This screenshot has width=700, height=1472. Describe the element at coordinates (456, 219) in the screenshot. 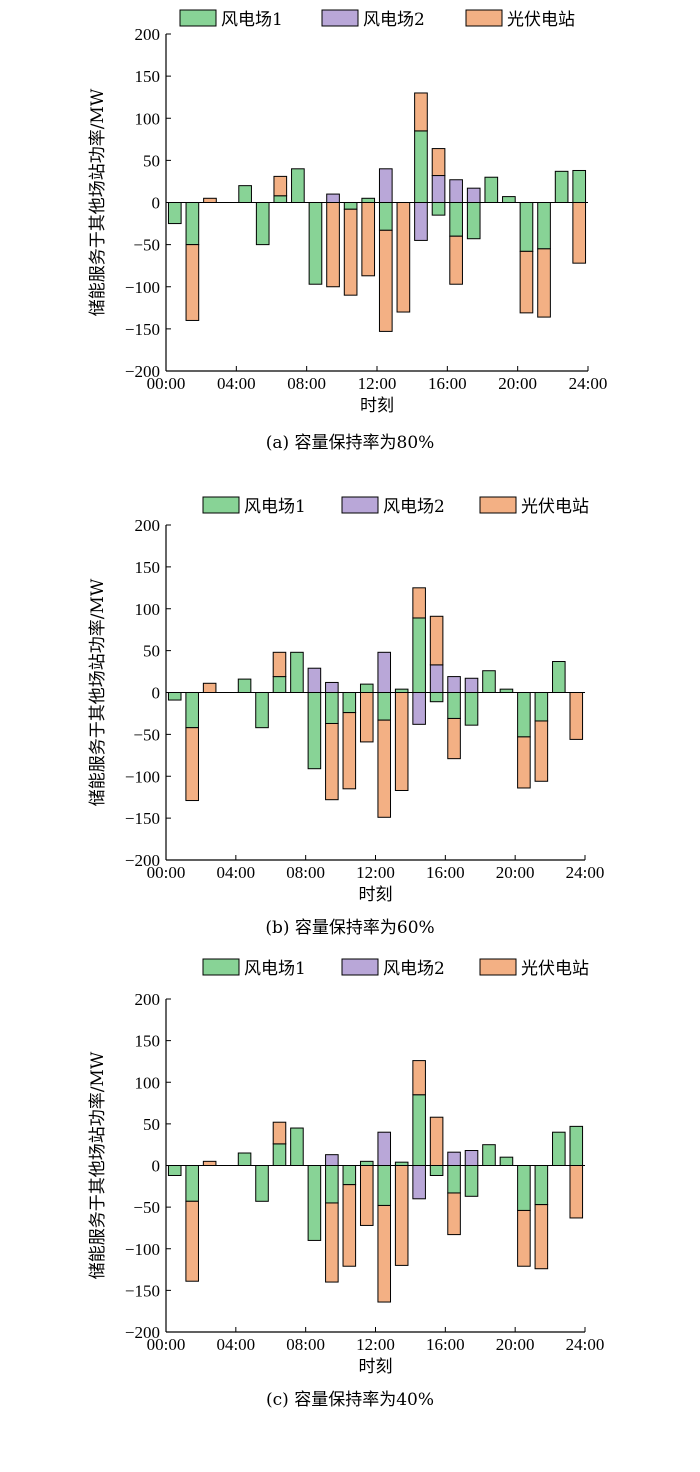

I see `bar-风电场1-17` at that location.